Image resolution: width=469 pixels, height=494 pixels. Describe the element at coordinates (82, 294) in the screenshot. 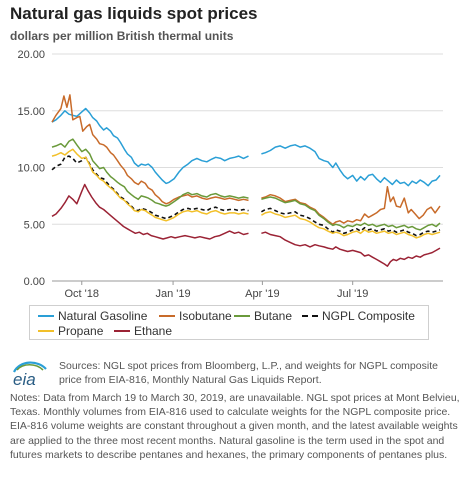

I see `x-tick-label: Oct '18` at that location.